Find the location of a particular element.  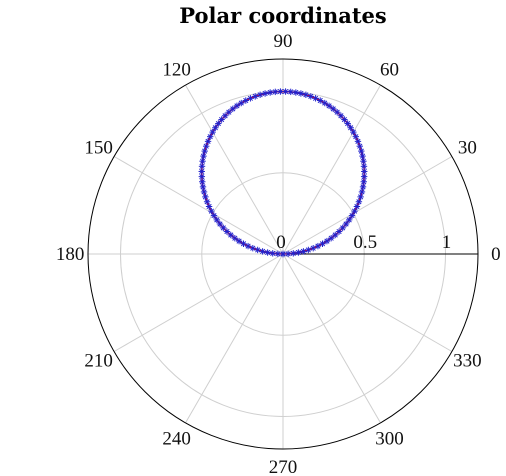

theta-tick-label: 120 is located at coordinates (176, 70).